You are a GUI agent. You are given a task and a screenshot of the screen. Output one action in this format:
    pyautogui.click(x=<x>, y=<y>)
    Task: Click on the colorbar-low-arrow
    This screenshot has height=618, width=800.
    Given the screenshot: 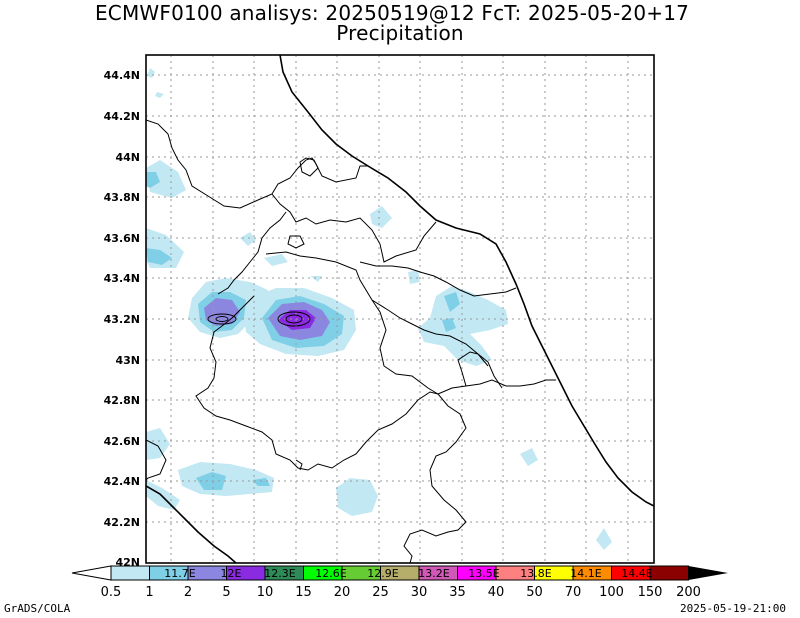 What is the action you would take?
    pyautogui.click(x=91, y=573)
    